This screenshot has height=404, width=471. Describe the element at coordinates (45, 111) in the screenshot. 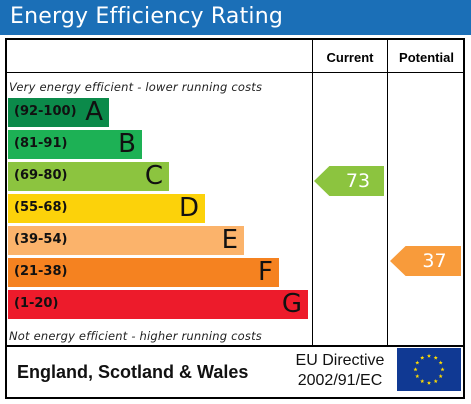

I see `band-range: (92-100)` at that location.